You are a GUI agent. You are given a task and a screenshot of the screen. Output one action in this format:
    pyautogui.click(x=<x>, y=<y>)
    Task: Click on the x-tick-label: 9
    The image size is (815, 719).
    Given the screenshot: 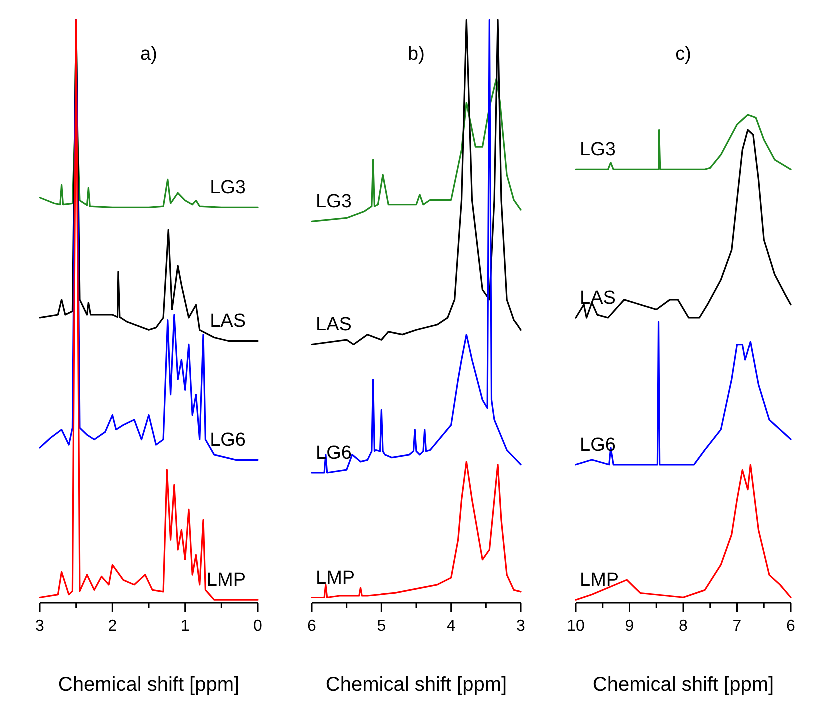 What is the action you would take?
    pyautogui.click(x=629, y=626)
    